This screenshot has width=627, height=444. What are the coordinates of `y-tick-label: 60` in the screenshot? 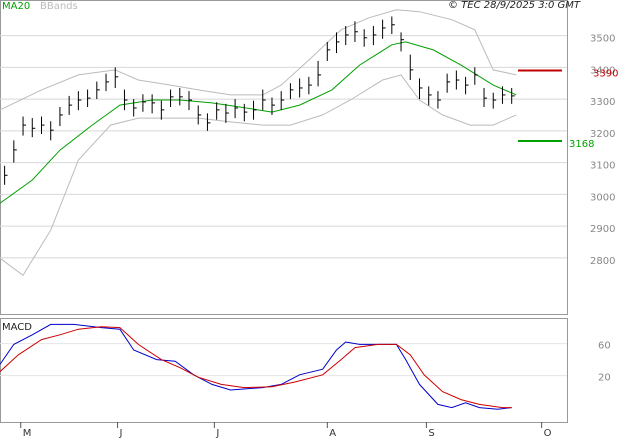 It's located at (604, 346).